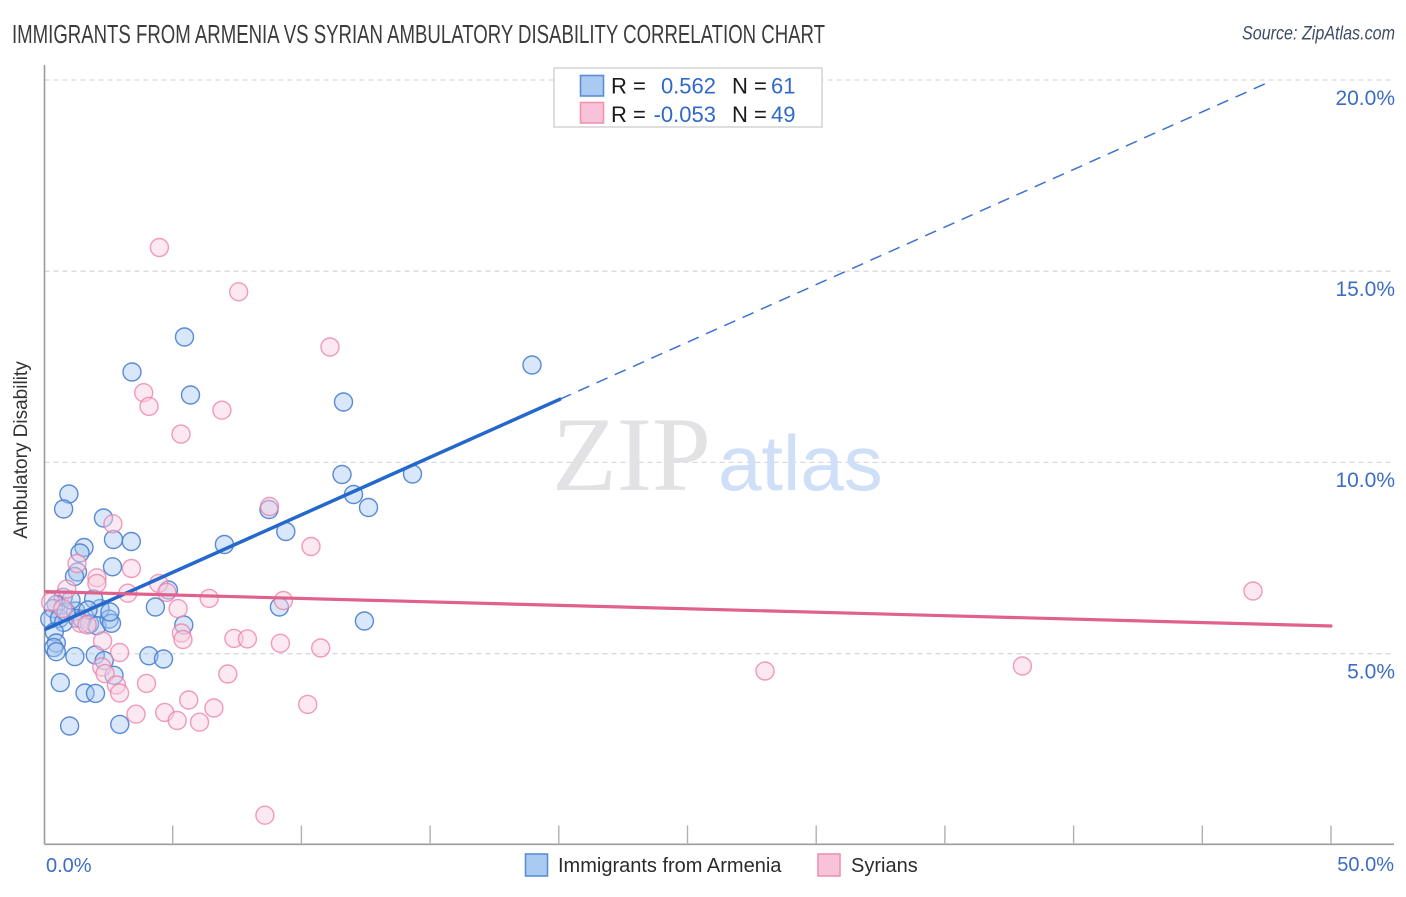 This screenshot has height=897, width=1406. Describe the element at coordinates (800, 463) in the screenshot. I see `svg-text: atlas` at that location.